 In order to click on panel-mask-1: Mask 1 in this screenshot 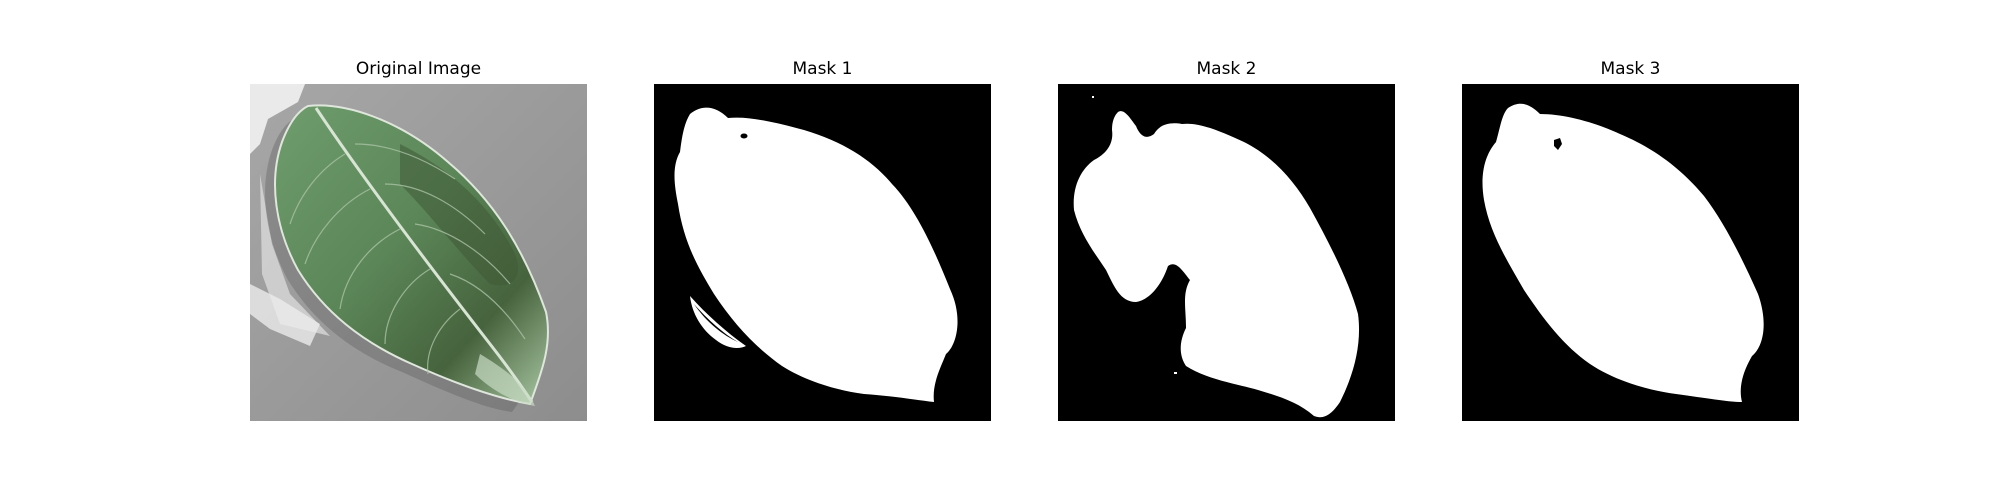, I will do `click(822, 247)`.